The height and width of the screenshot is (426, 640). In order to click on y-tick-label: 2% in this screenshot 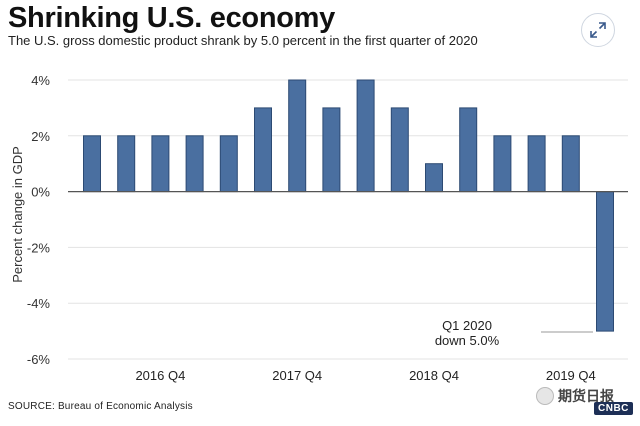, I will do `click(40, 136)`.